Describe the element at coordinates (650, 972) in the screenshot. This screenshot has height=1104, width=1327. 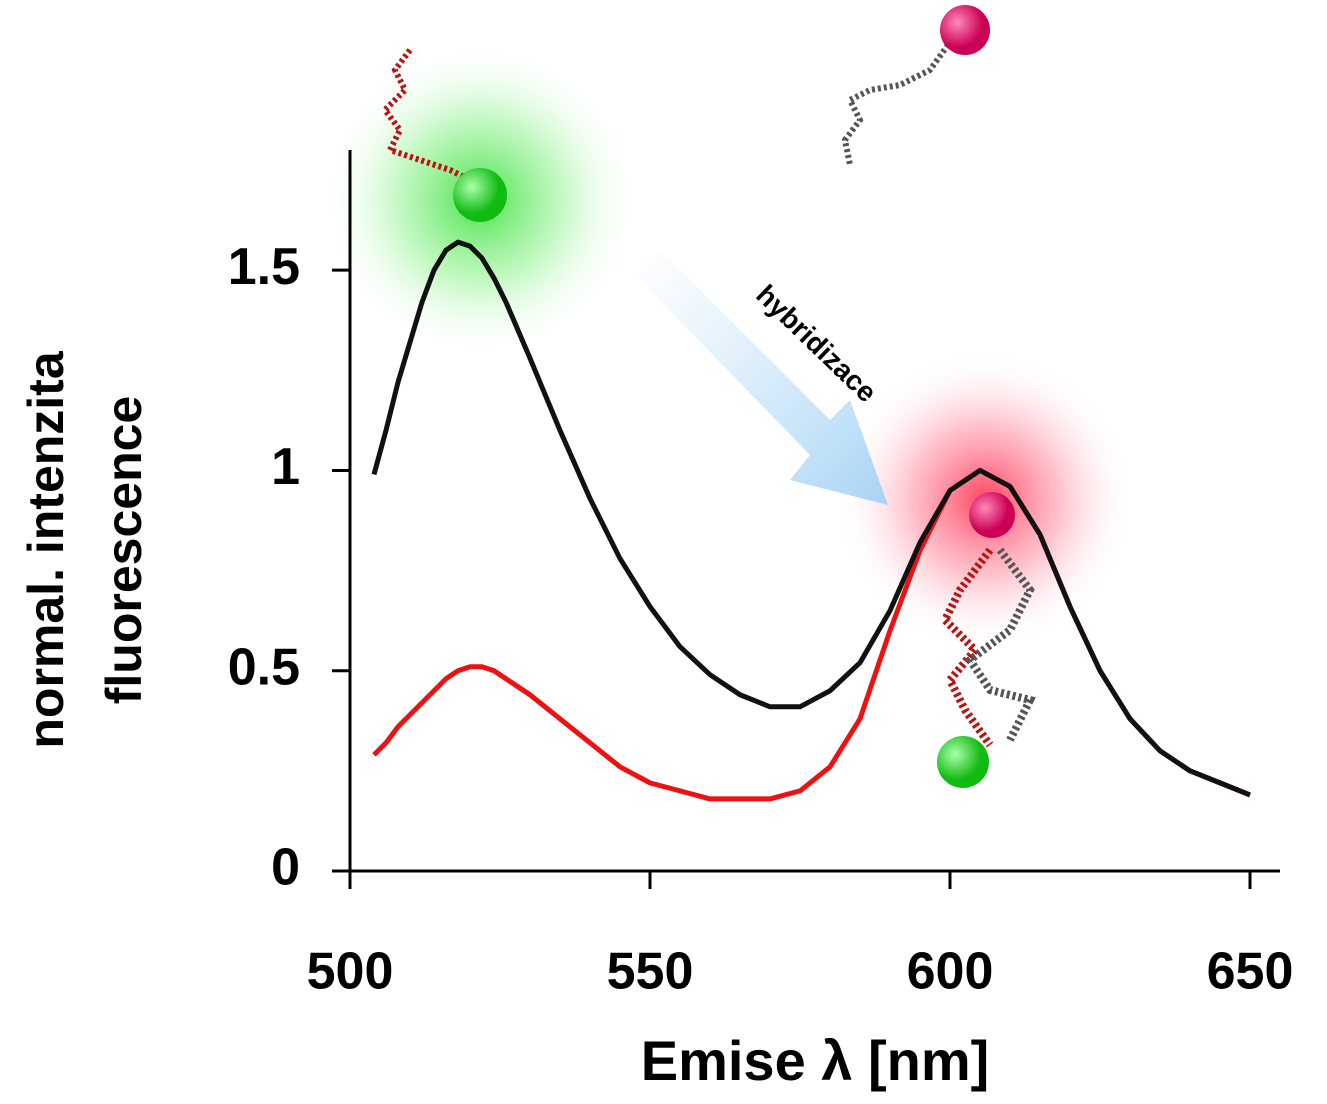
I see `x-tick-label: 550` at that location.